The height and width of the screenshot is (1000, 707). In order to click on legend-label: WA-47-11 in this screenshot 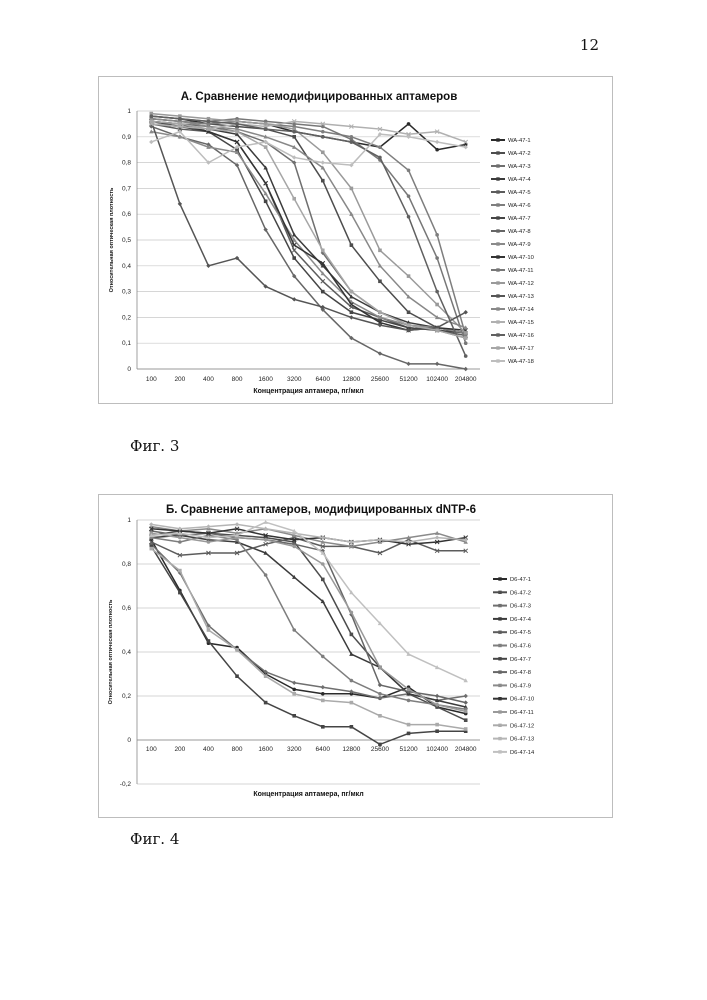, I will do `click(520, 271)`.